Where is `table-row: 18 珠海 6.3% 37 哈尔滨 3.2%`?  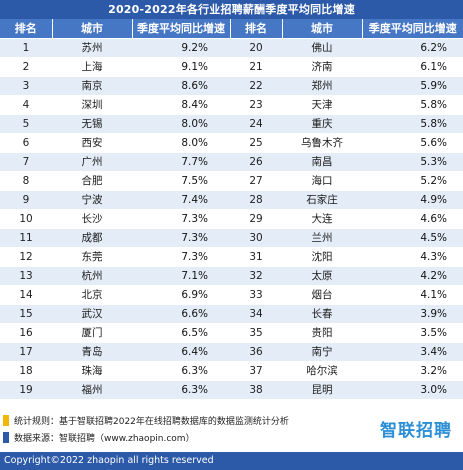
table-row: 18 珠海 6.3% 37 哈尔滨 3.2% is located at coordinates (231, 370).